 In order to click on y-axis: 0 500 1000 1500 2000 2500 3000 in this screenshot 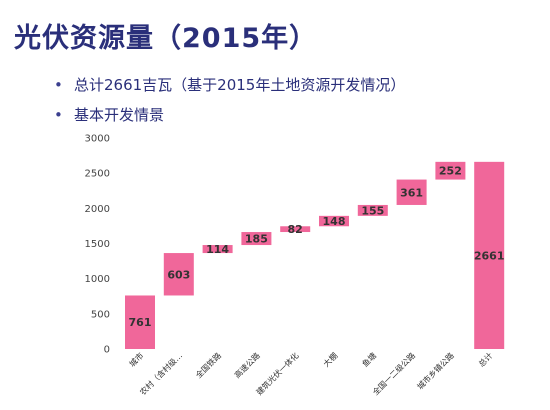, I will do `click(97, 245)`.